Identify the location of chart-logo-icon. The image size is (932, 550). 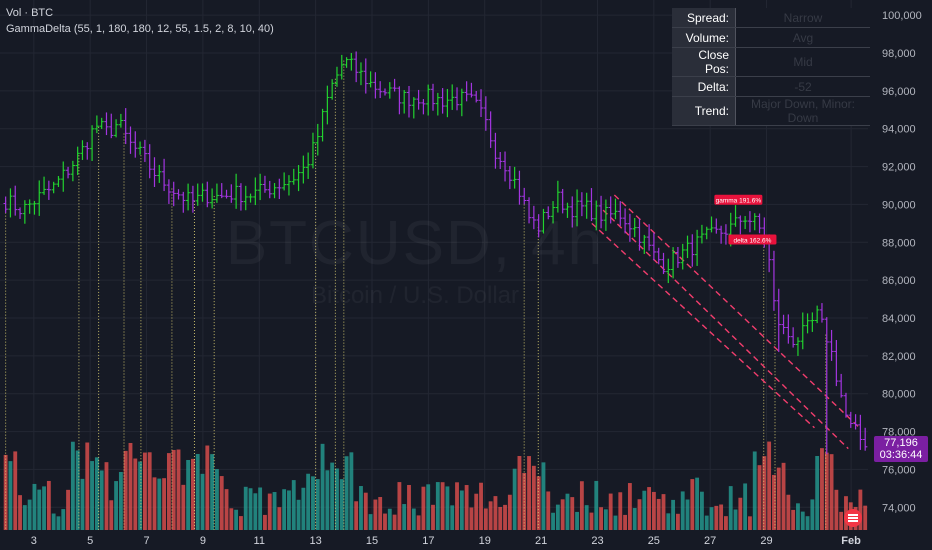
(853, 518).